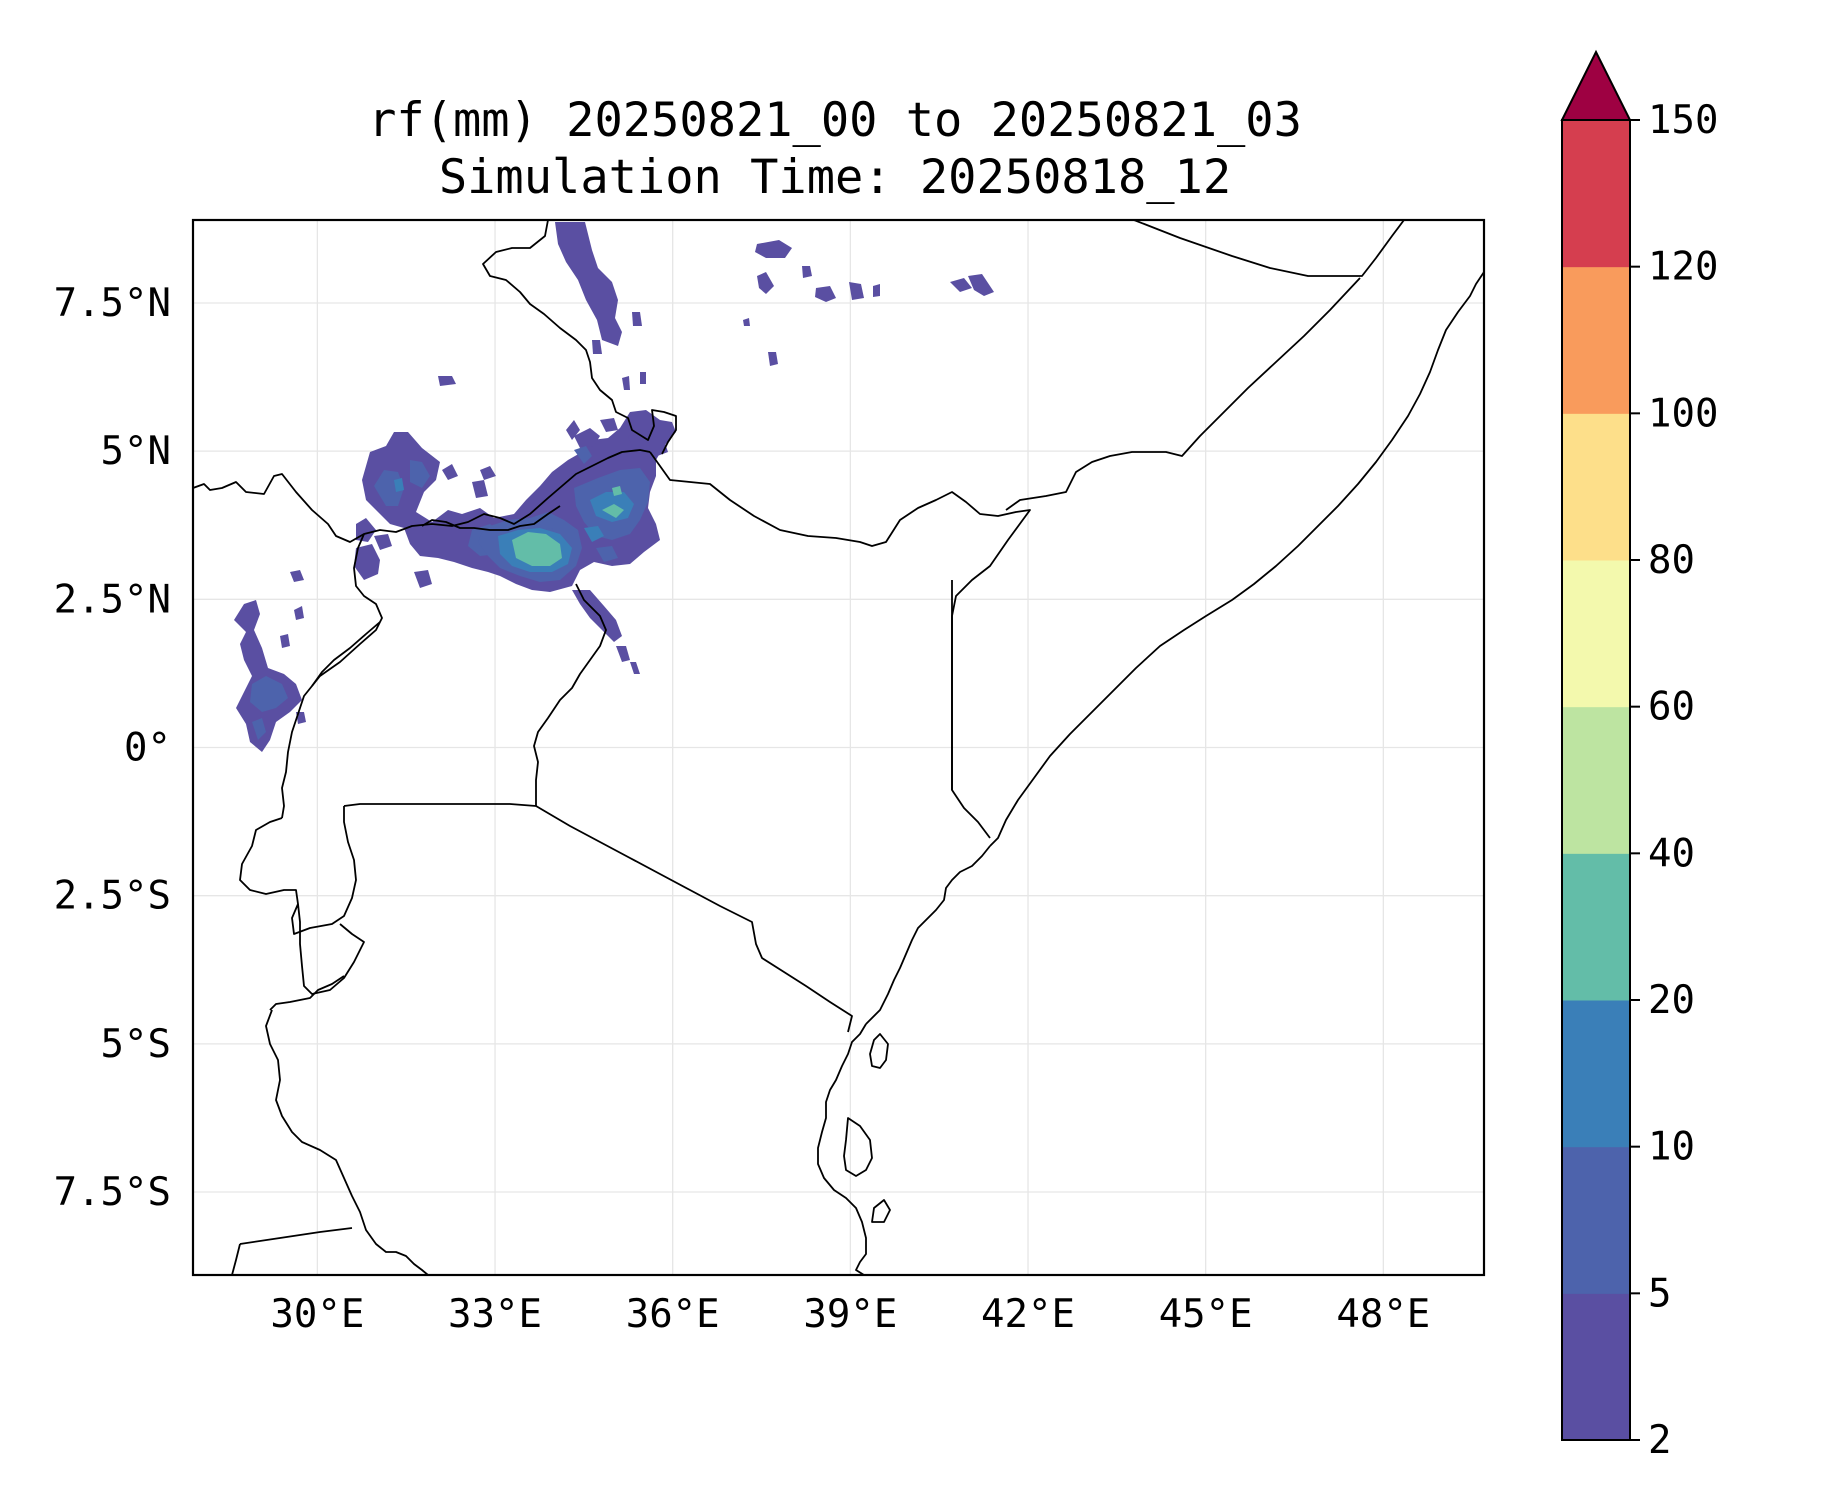 The height and width of the screenshot is (1500, 1833). What do you see at coordinates (495, 1314) in the screenshot?
I see `lon-tick-label: 33°E` at bounding box center [495, 1314].